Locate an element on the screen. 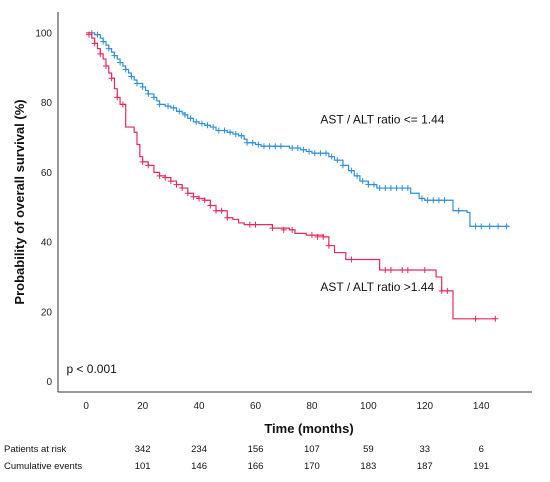 This screenshot has width=550, height=482. y-tick-label: 40 is located at coordinates (47, 243).